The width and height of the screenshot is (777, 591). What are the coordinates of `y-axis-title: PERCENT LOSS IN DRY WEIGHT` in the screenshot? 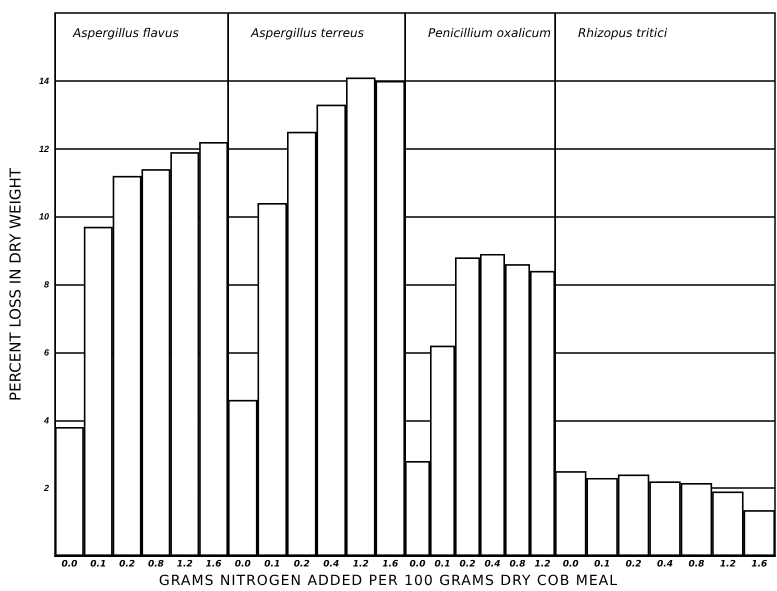 It's located at (15, 284).